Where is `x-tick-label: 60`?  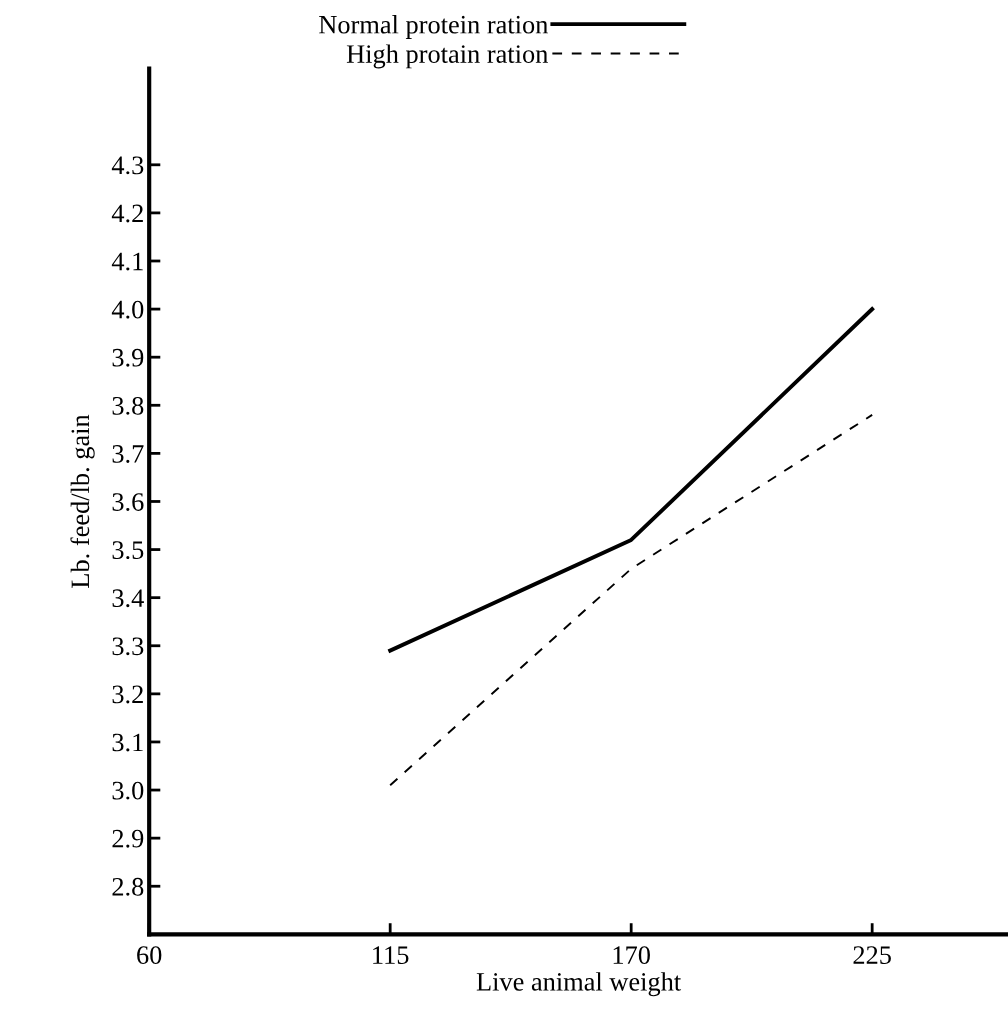 x-tick-label: 60 is located at coordinates (149, 955).